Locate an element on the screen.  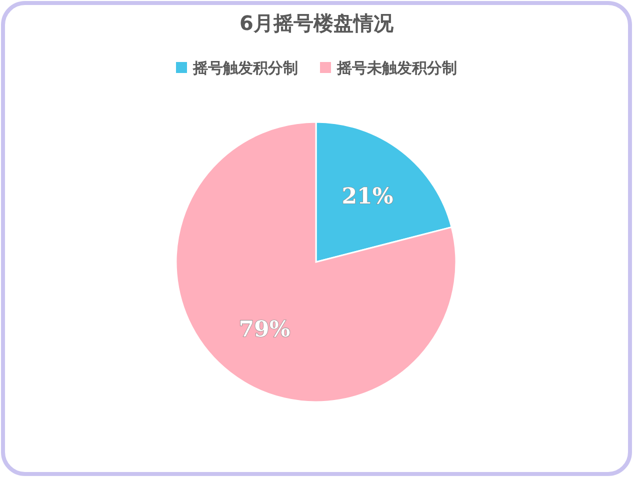
chart-title: 6月摇号楼盘情况 is located at coordinates (317, 23).